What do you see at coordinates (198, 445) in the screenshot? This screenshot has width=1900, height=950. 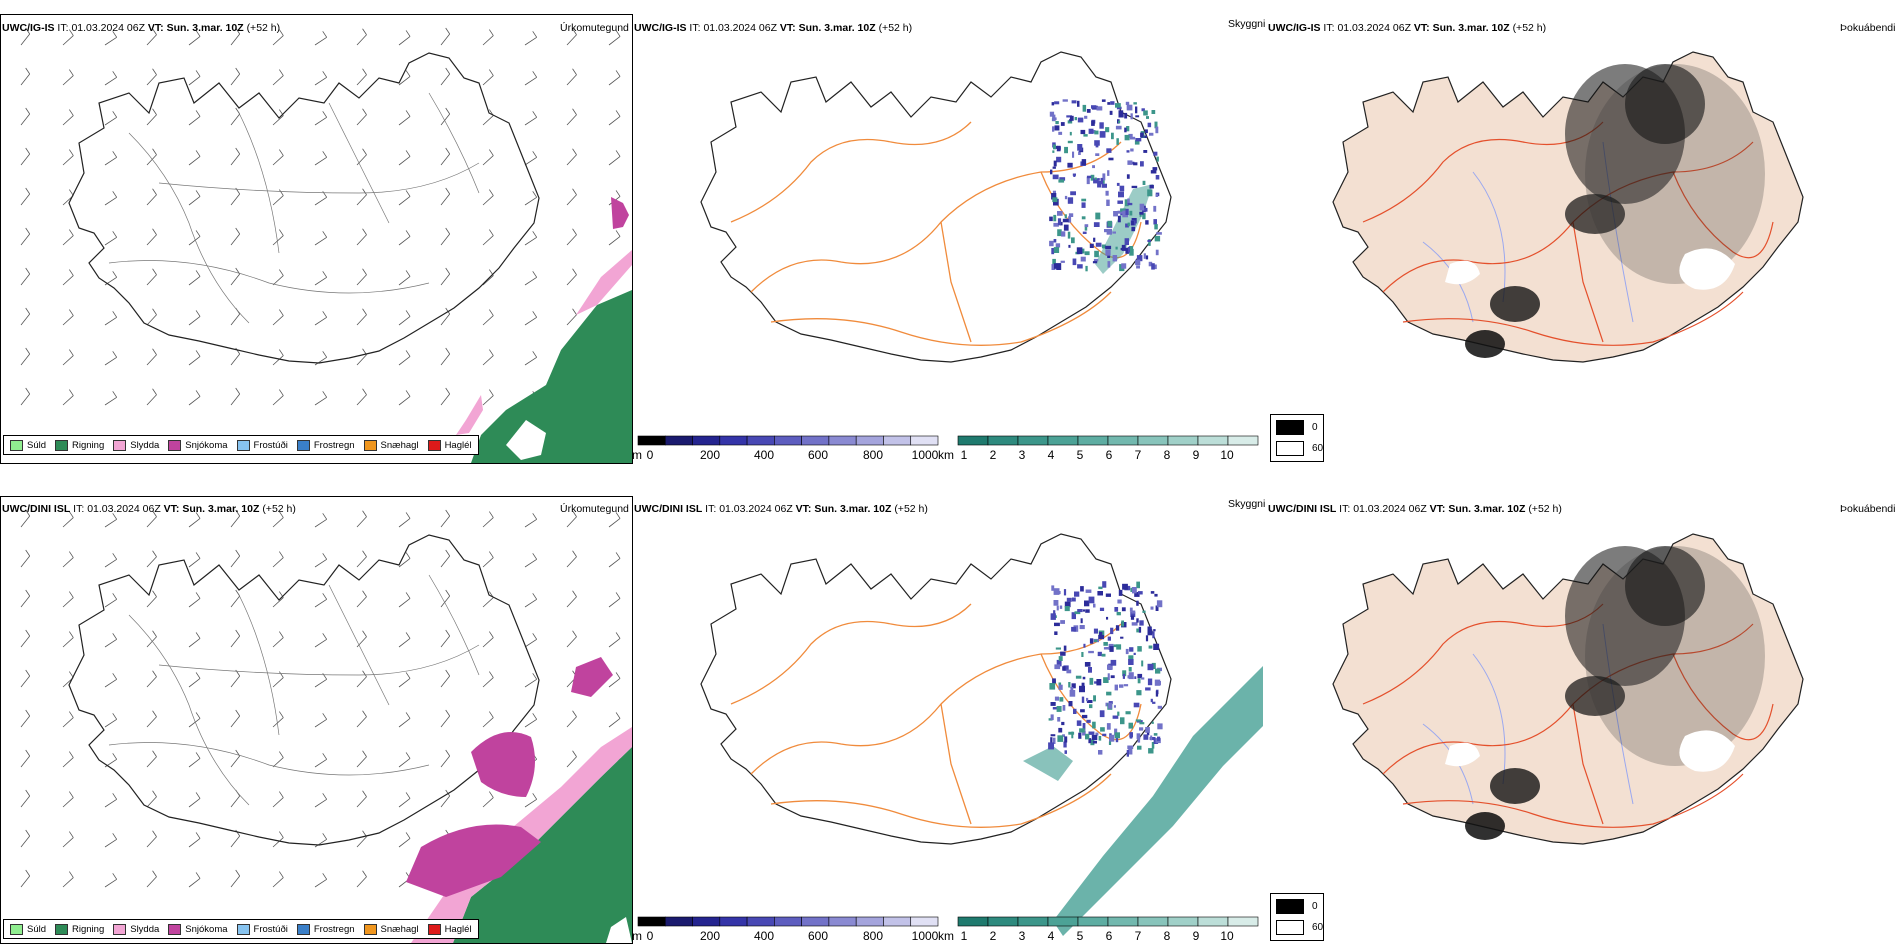 I see `legend-item-snow: Snjókoma` at bounding box center [198, 445].